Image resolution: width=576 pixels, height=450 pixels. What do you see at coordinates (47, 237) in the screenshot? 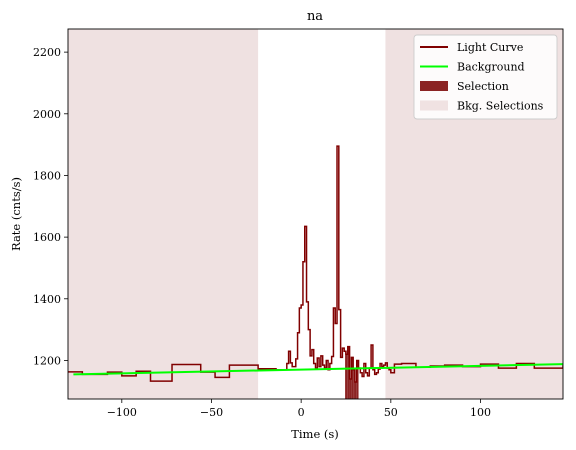
I see `y-tick-label-2: 1600` at bounding box center [47, 237].